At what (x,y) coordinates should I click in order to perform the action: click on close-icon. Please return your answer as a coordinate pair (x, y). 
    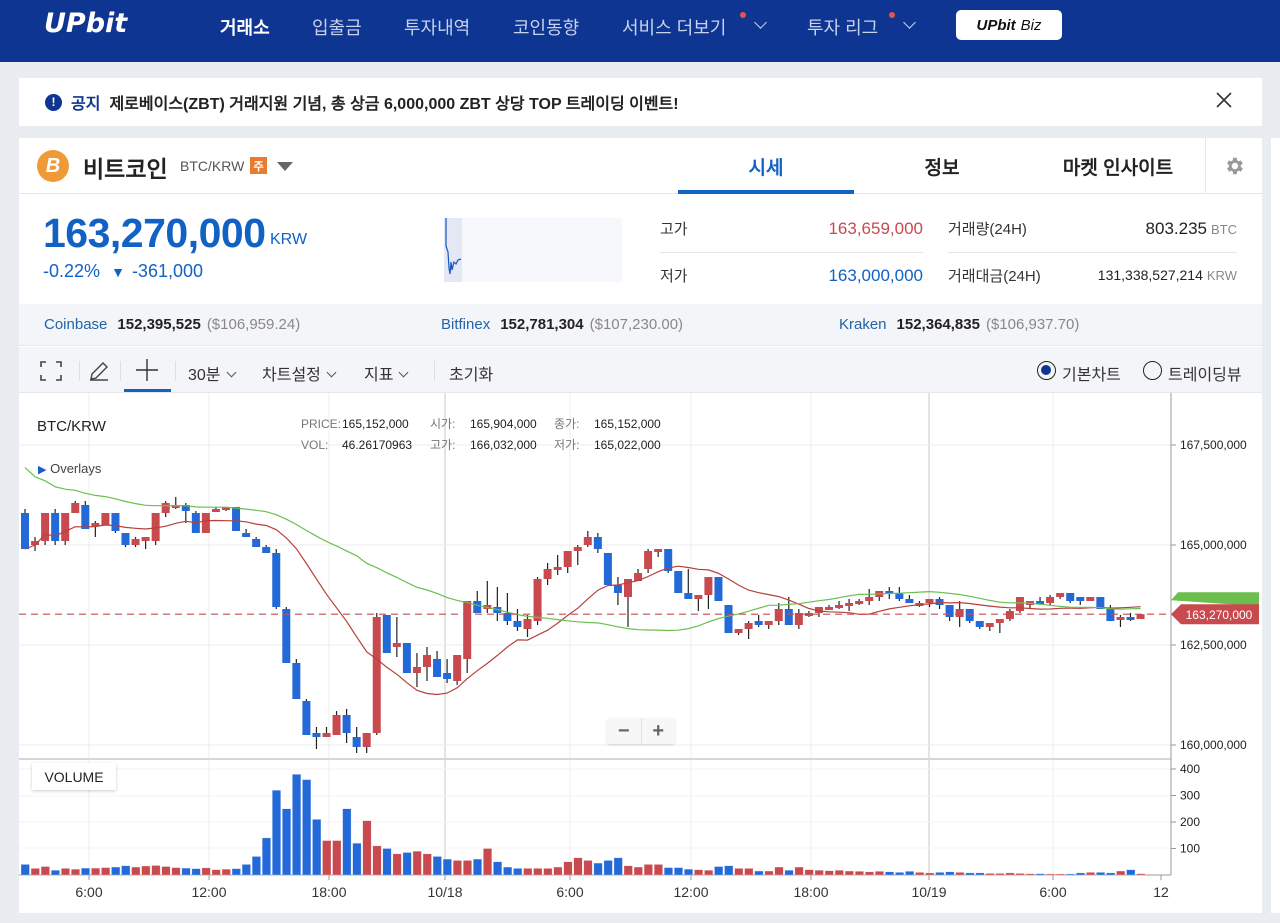
    Looking at the image, I should click on (1224, 100).